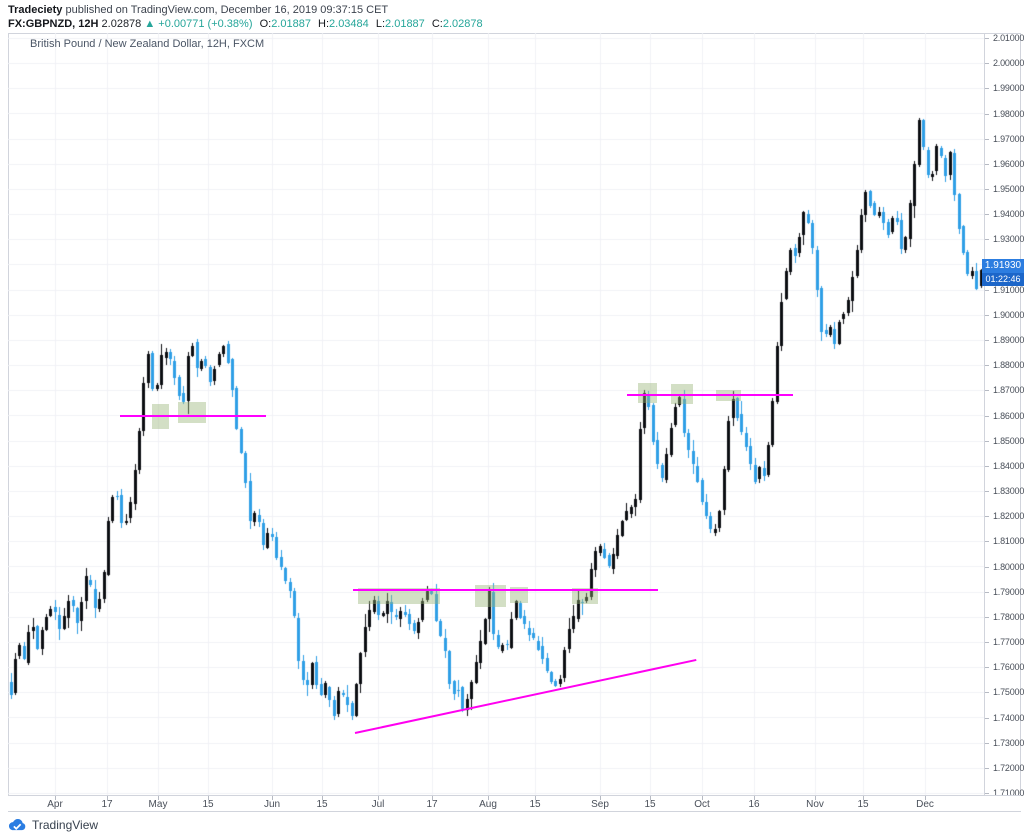  What do you see at coordinates (65, 825) in the screenshot?
I see `tradingview-logo-text: TradingView` at bounding box center [65, 825].